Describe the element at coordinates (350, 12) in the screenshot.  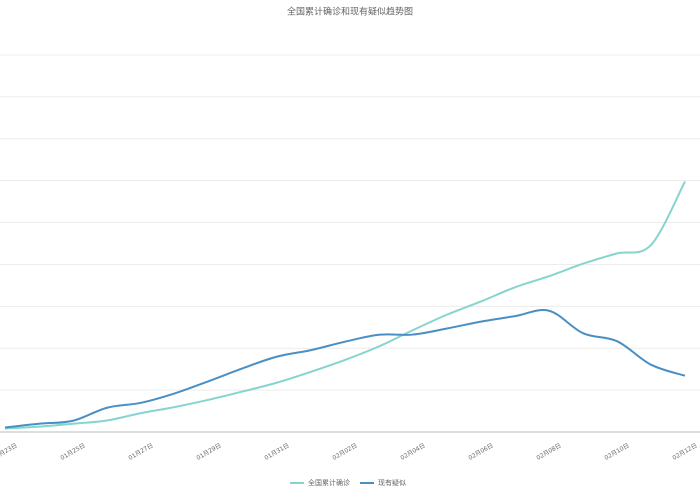
I see `chart-title: 全国累计确诊和现有疑似趋势图` at that location.